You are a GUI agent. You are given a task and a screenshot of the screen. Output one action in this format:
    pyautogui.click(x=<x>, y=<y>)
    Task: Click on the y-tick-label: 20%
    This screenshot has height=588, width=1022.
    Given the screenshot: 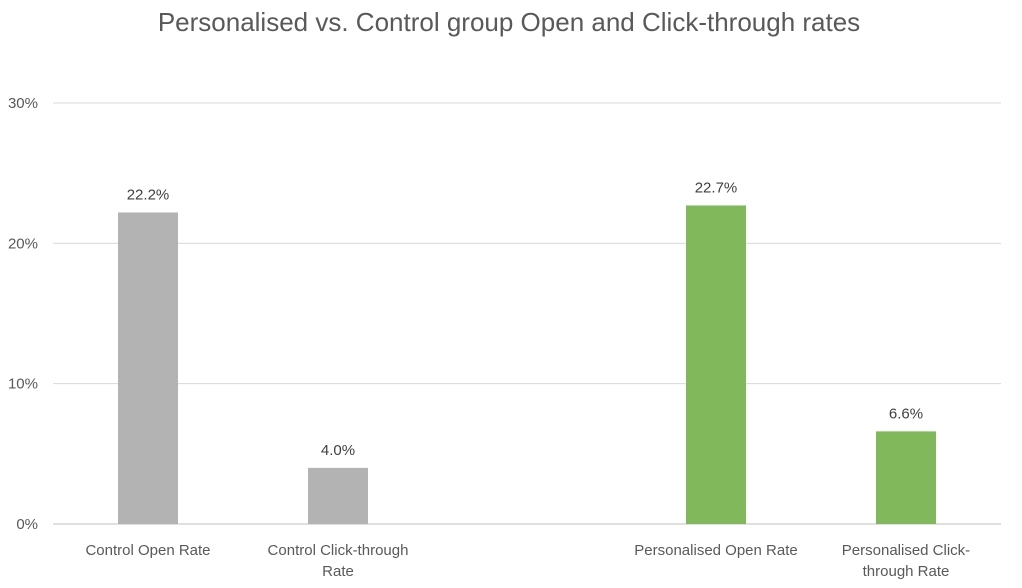 What is the action you would take?
    pyautogui.click(x=23, y=243)
    